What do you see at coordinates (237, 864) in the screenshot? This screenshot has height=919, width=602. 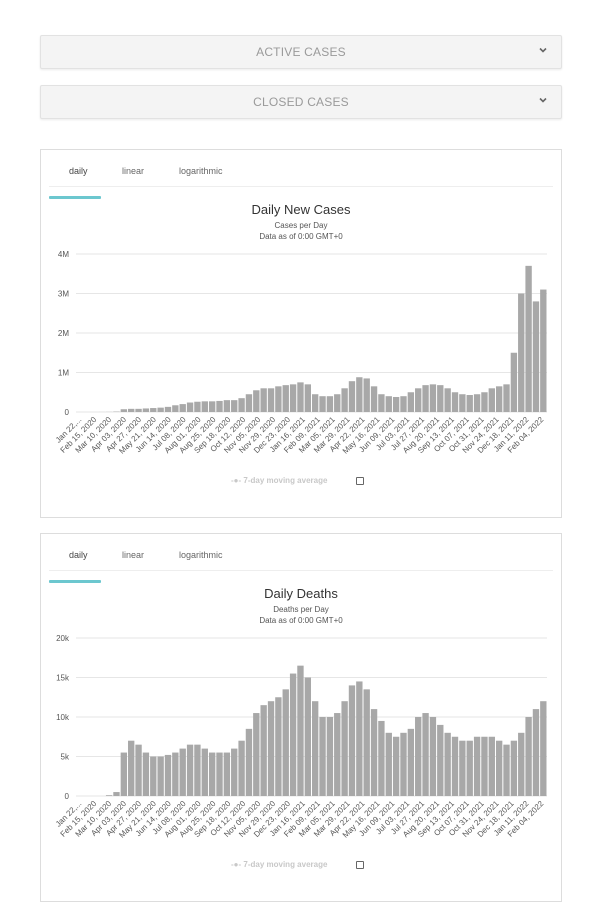 I see `legend-line-icon: -●-` at bounding box center [237, 864].